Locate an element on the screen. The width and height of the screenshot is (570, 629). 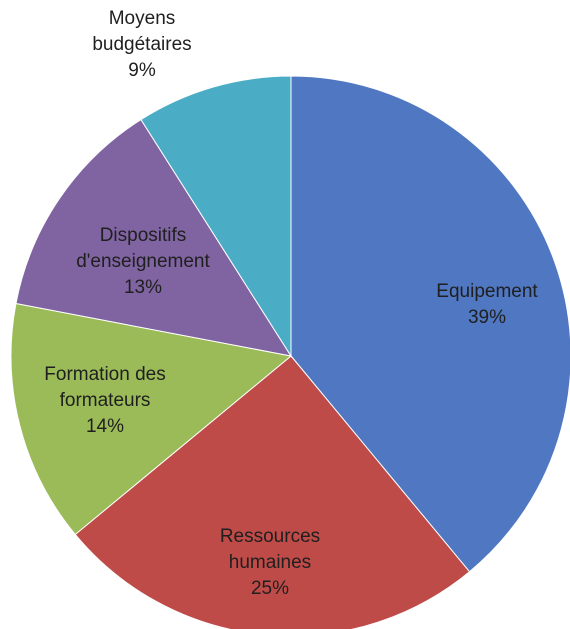
slice-label-2: Ressources humaines 25% is located at coordinates (270, 562).